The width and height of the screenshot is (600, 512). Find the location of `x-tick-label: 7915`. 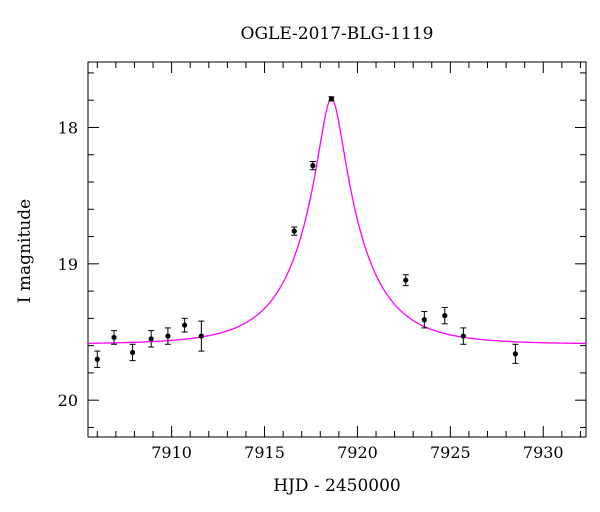

x-tick-label: 7915 is located at coordinates (264, 452).